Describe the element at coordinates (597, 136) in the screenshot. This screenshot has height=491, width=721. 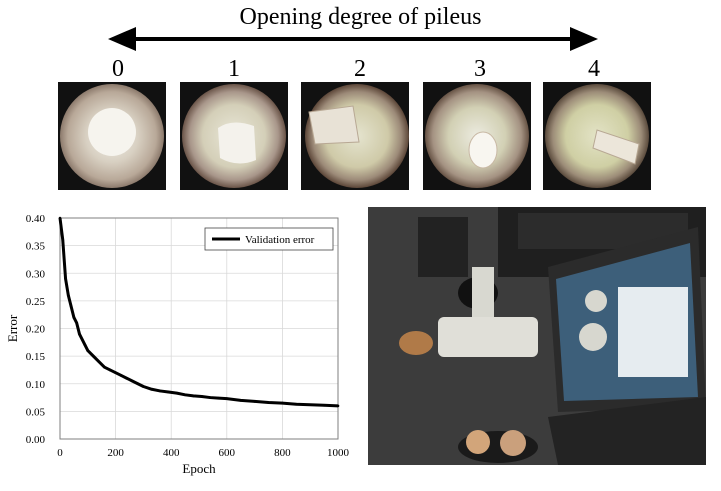
I see `mushroom-cap-degree-4-photo` at that location.